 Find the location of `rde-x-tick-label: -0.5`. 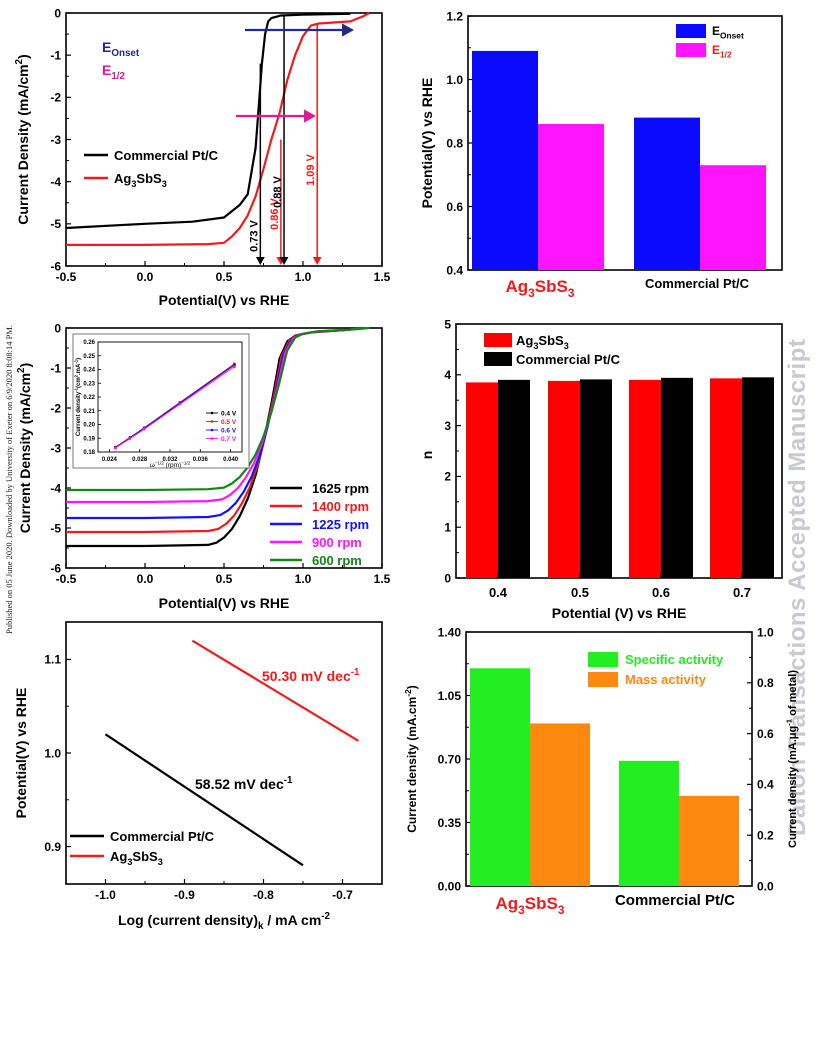

rde-x-tick-label: -0.5 is located at coordinates (66, 579).